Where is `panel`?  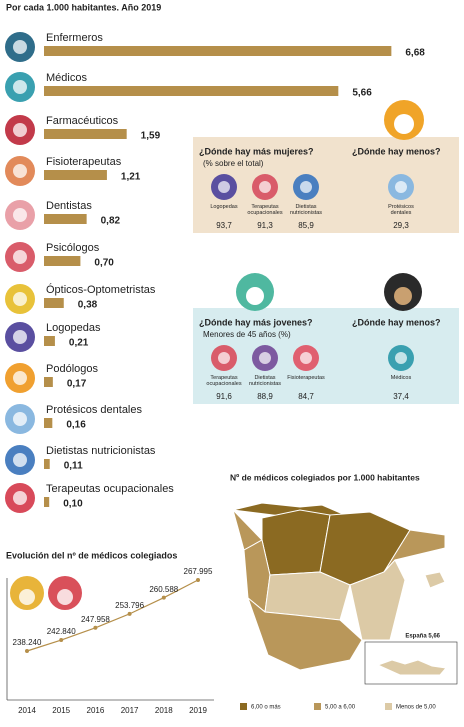 panel is located at coordinates (326, 185).